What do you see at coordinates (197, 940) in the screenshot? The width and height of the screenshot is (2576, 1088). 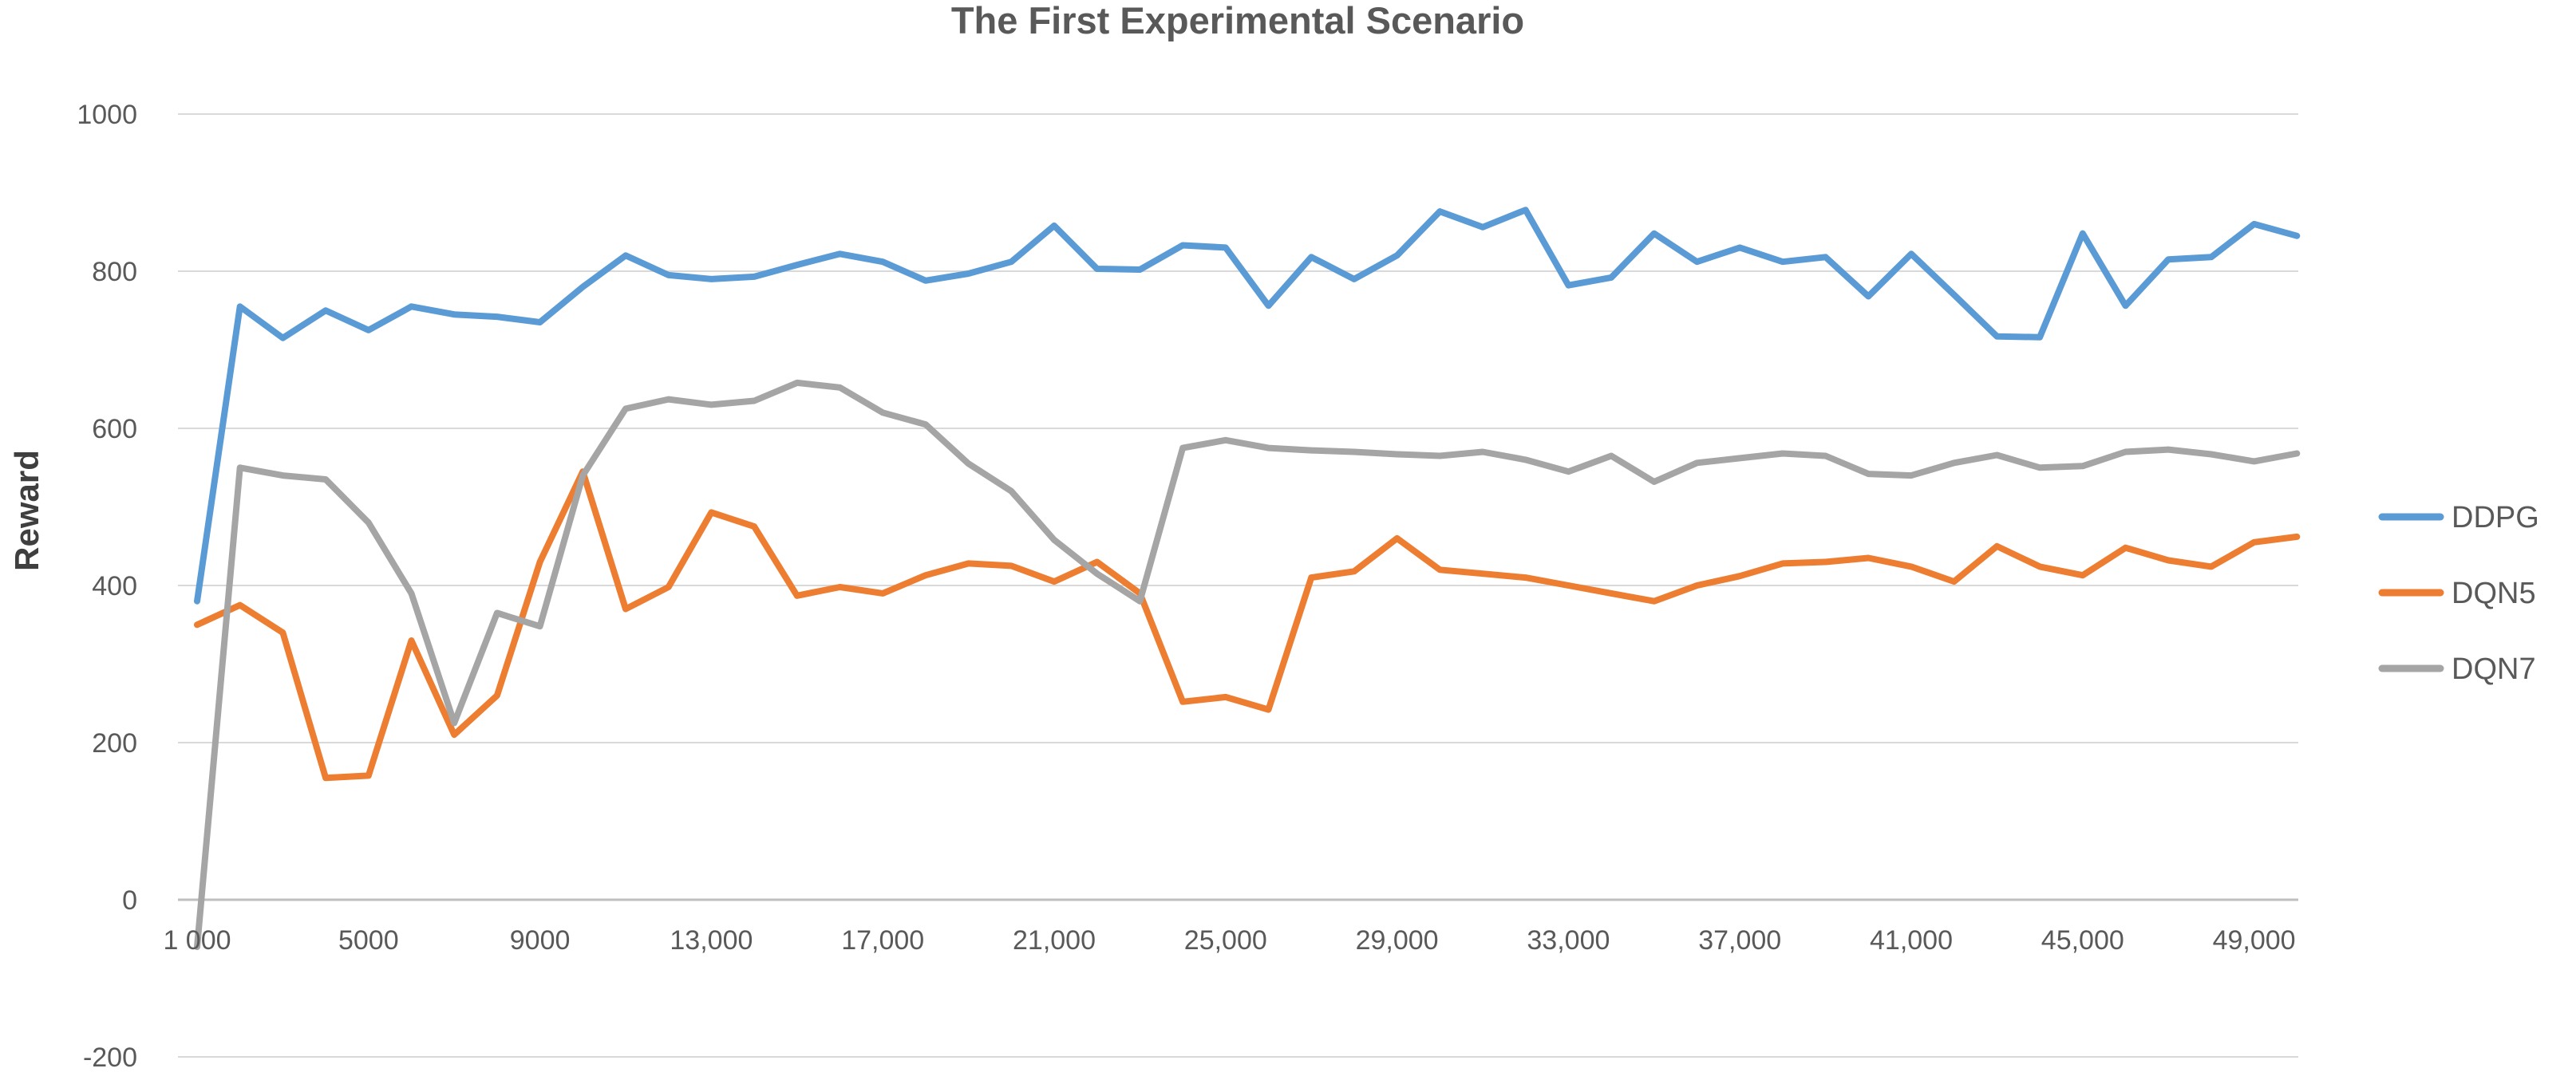 I see `x-tick-label-1000: 1 000` at bounding box center [197, 940].